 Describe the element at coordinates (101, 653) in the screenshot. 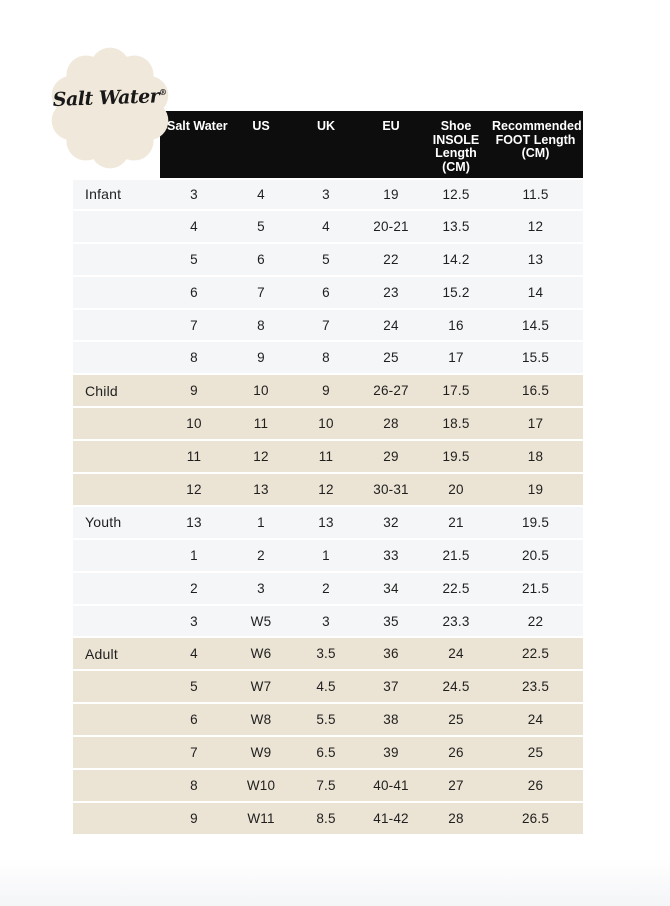

I see `section-label: Adult` at that location.